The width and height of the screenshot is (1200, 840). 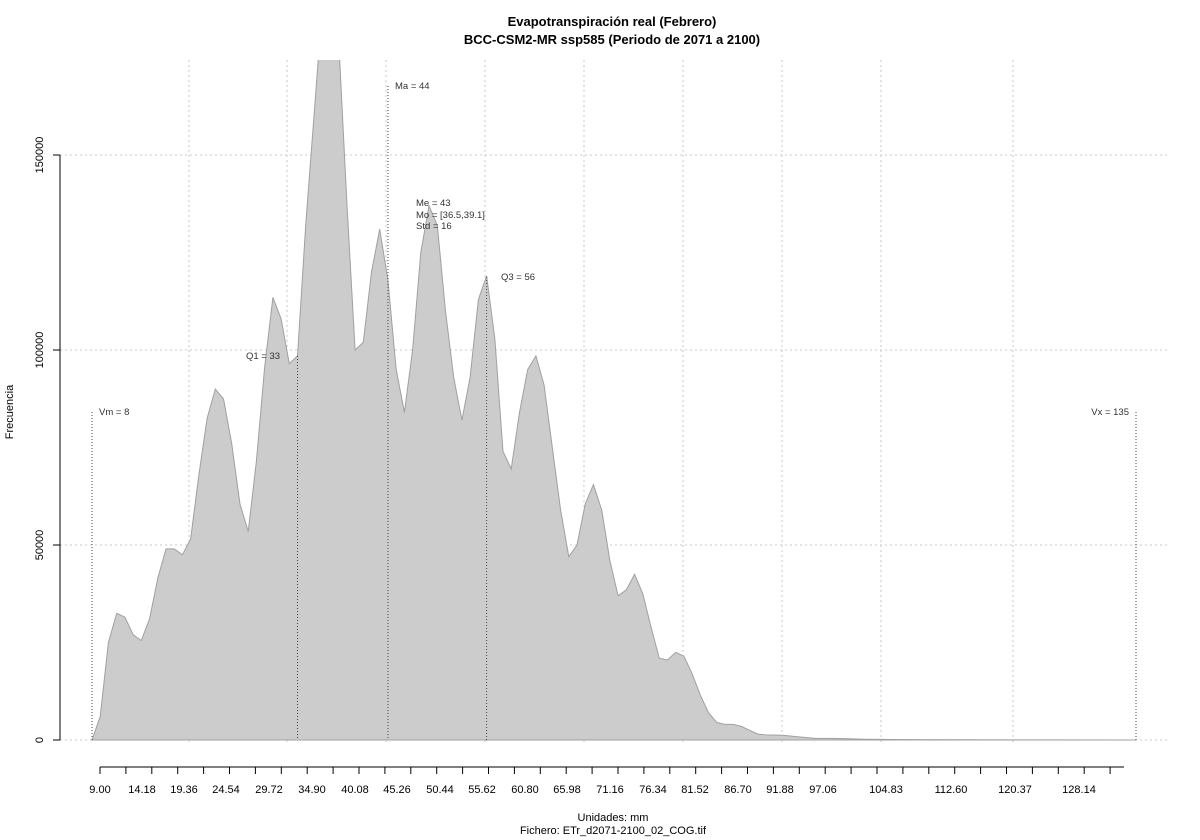 What do you see at coordinates (263, 356) in the screenshot?
I see `q1-label: Q1 = 33` at bounding box center [263, 356].